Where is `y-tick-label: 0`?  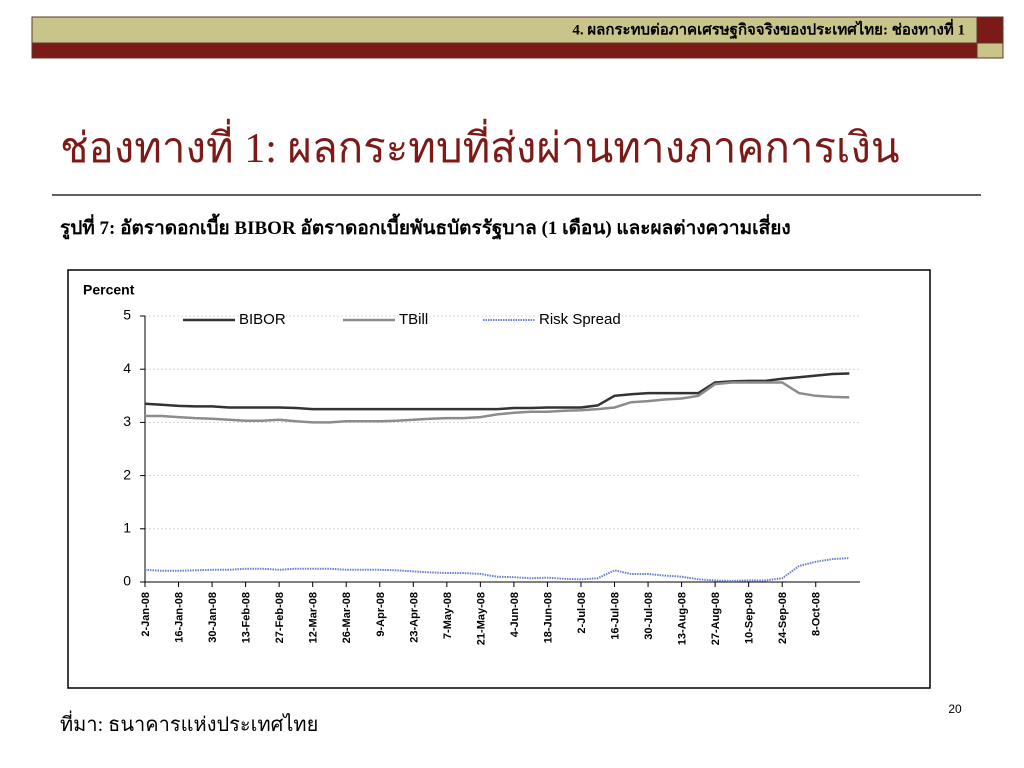 y-tick-label: 0 is located at coordinates (127, 581).